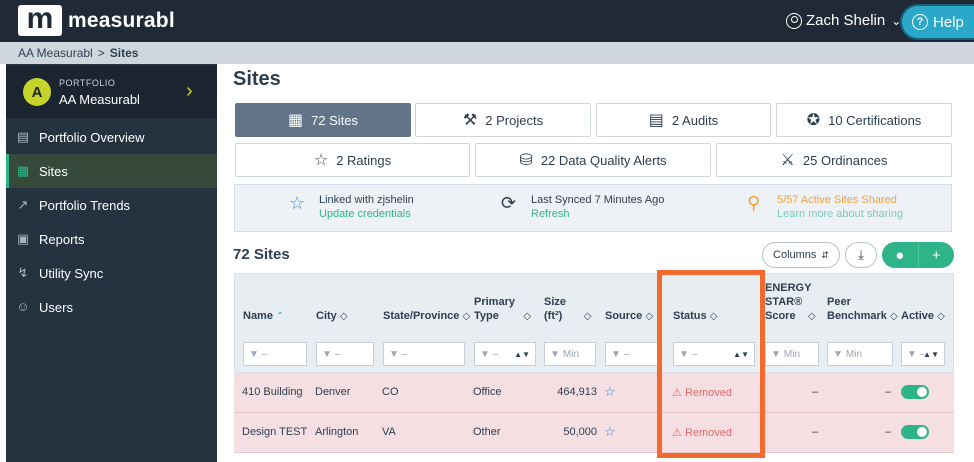 The image size is (974, 462). I want to click on gavel-icon: ⚔, so click(787, 160).